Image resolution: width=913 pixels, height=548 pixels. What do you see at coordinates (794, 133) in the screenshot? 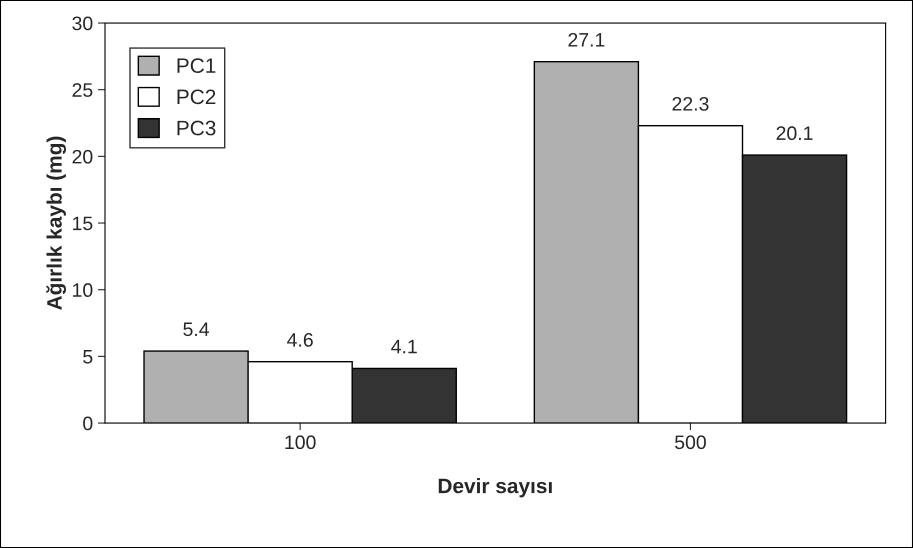
I see `data-label: 20.1` at bounding box center [794, 133].